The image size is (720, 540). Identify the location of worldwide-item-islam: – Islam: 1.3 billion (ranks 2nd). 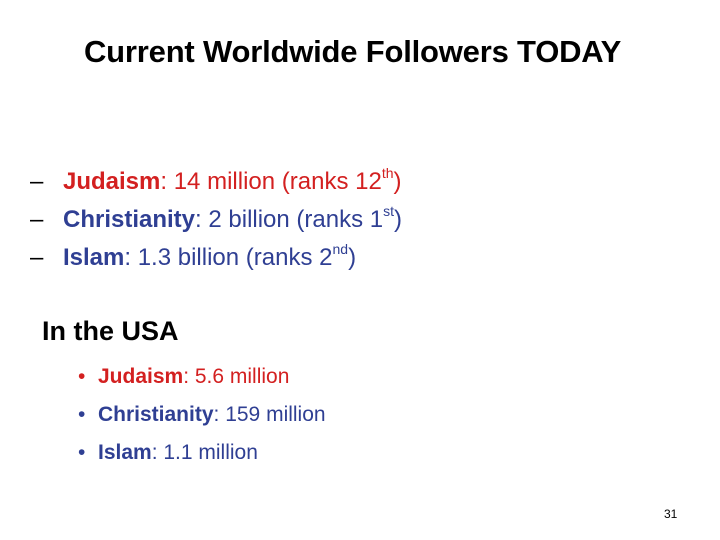
(216, 258).